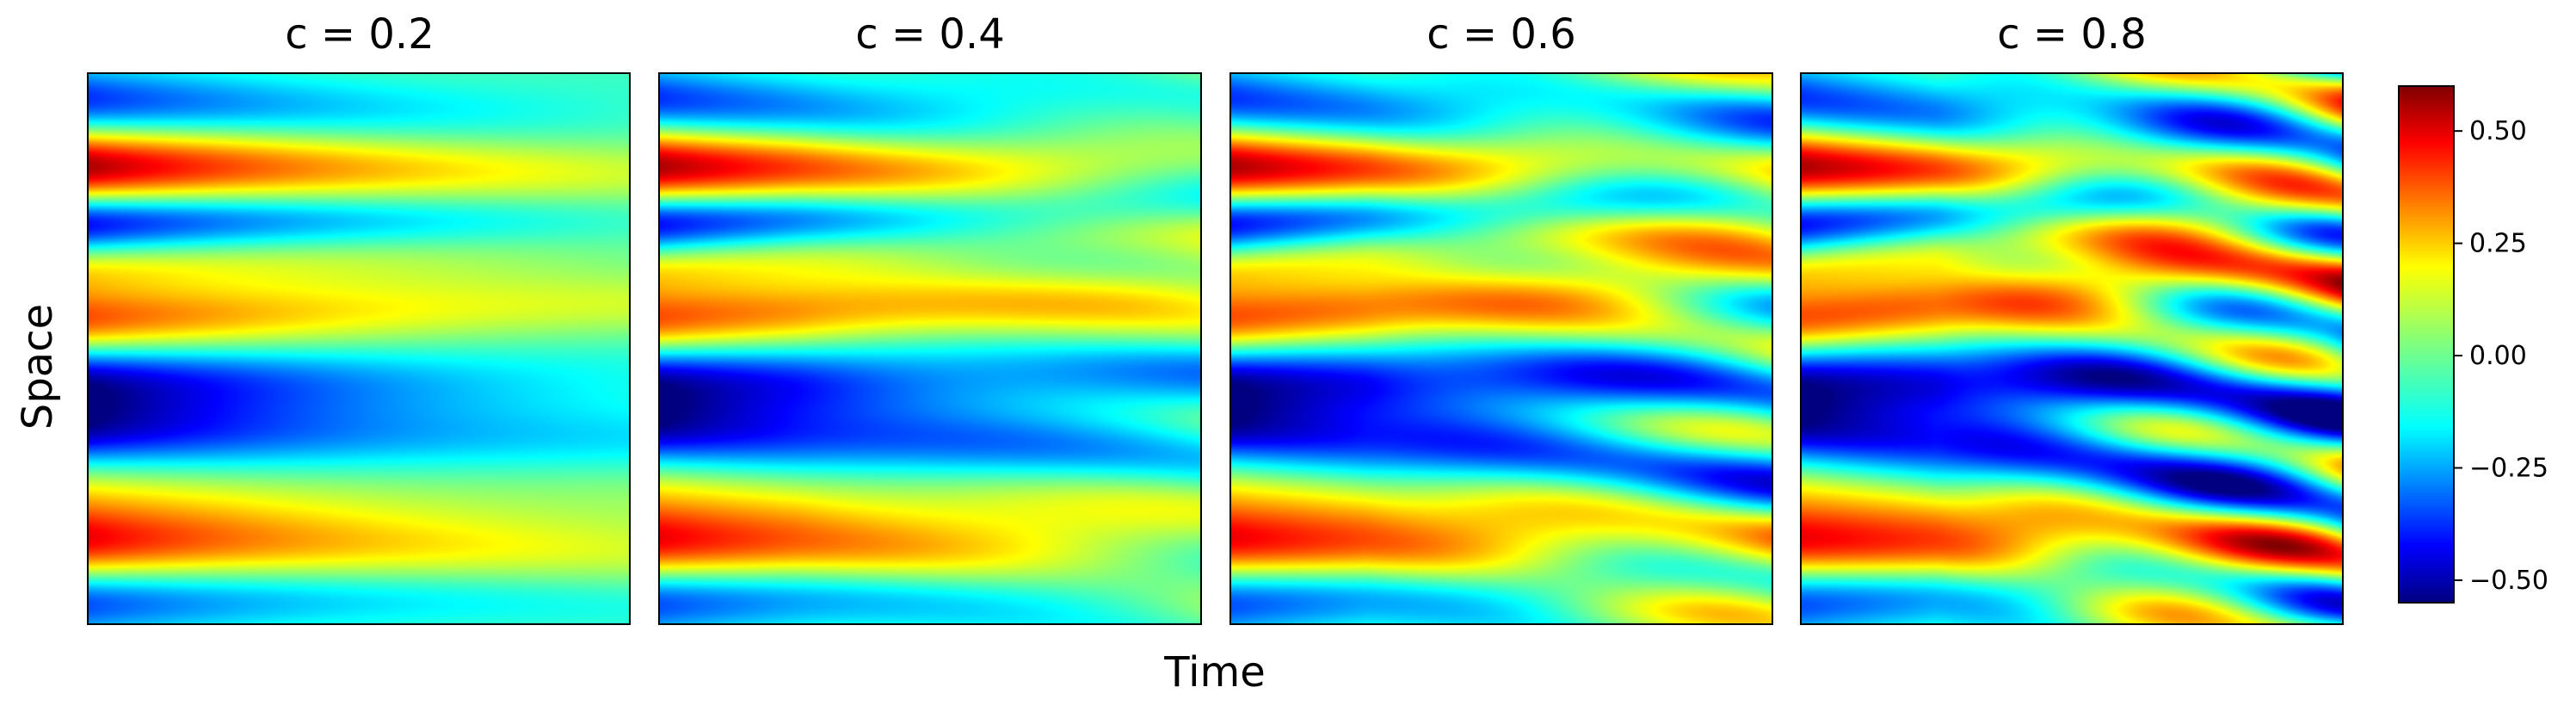  I want to click on colorbar: 0.50 0.25 0.00 −0.25 −0.50, so click(2473, 344).